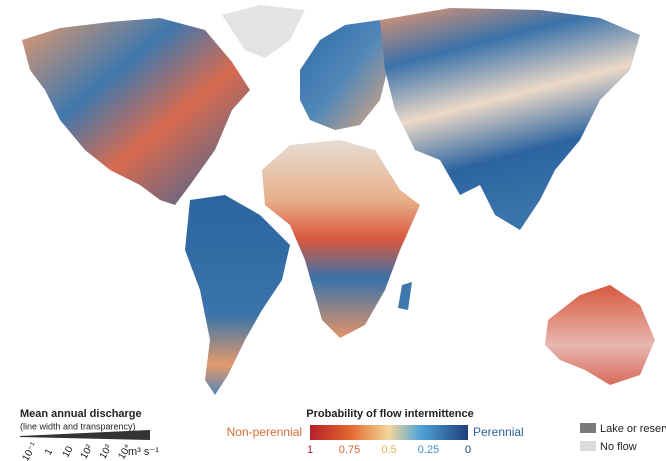  What do you see at coordinates (68, 452) in the screenshot?
I see `tick-label: 10` at bounding box center [68, 452].